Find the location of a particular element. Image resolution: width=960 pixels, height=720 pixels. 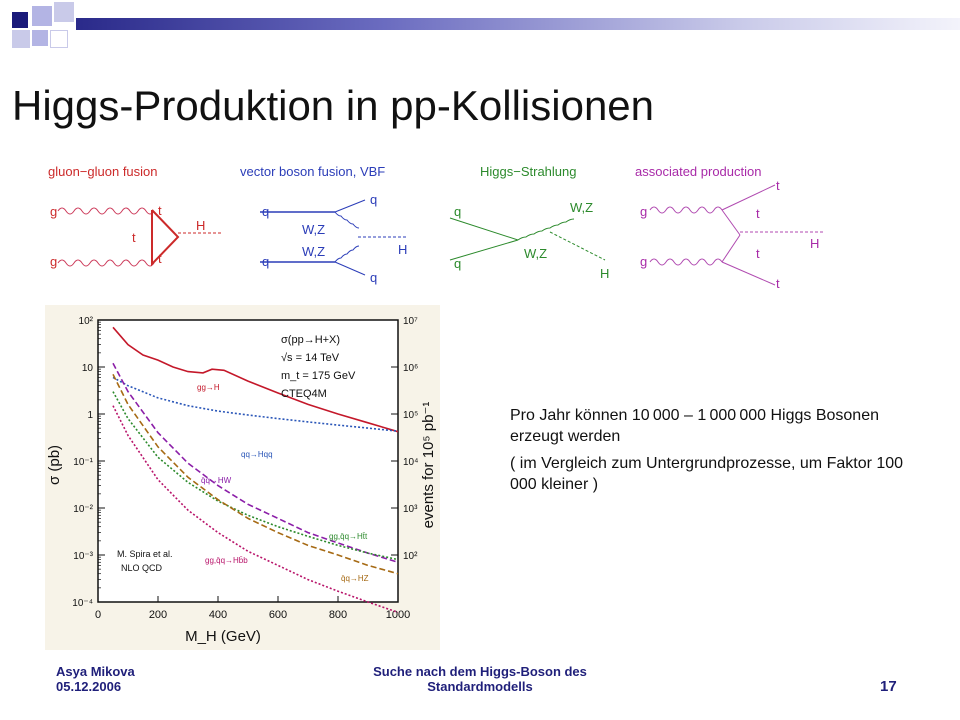

diagram-header: vector boson fusion, VBF is located at coordinates (312, 171).